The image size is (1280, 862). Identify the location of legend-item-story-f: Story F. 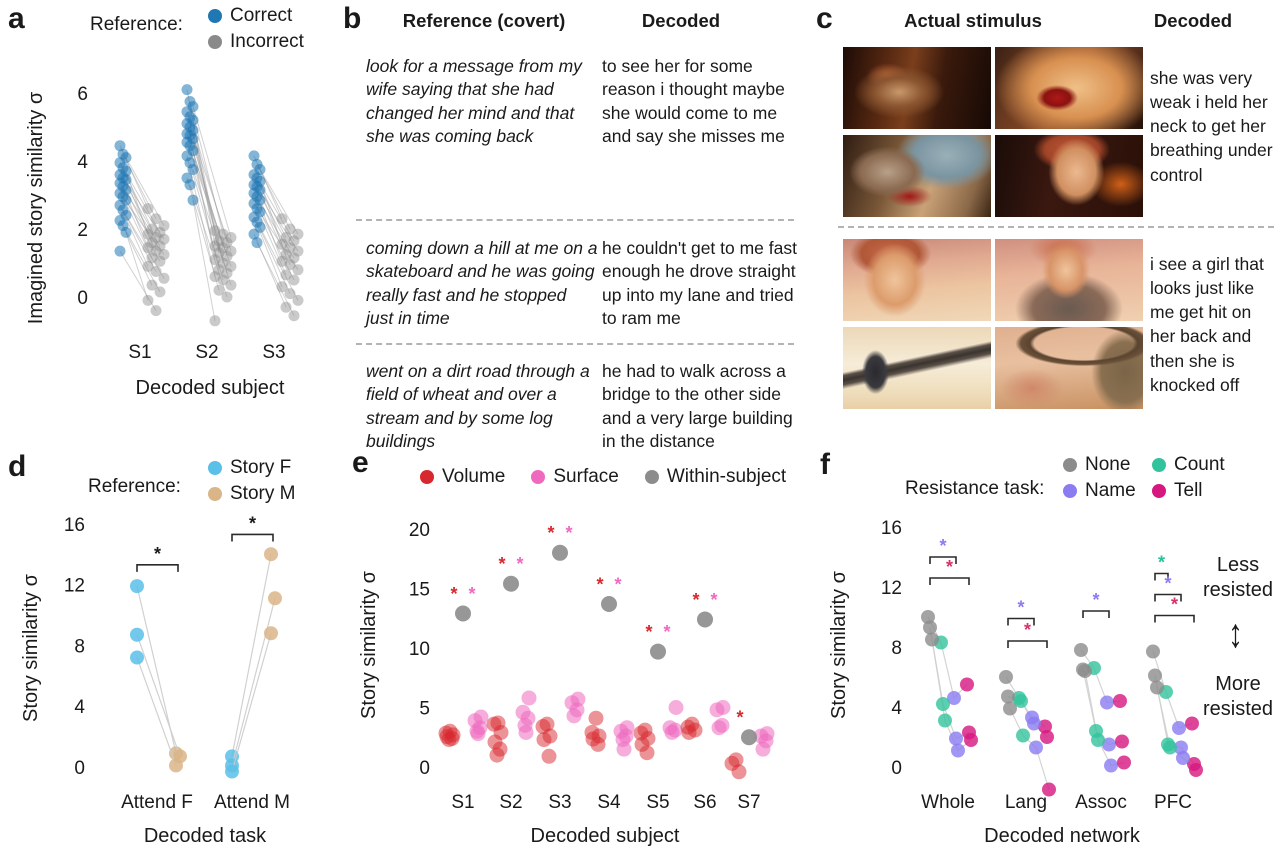
(251, 468).